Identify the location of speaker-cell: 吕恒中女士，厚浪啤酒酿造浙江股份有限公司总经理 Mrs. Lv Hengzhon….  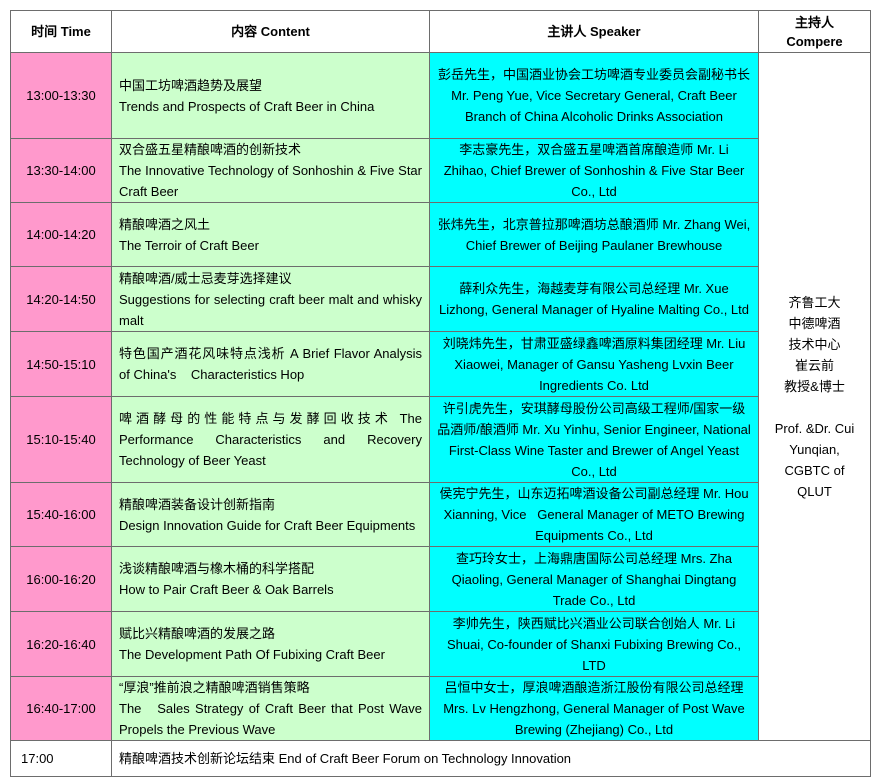
(594, 708).